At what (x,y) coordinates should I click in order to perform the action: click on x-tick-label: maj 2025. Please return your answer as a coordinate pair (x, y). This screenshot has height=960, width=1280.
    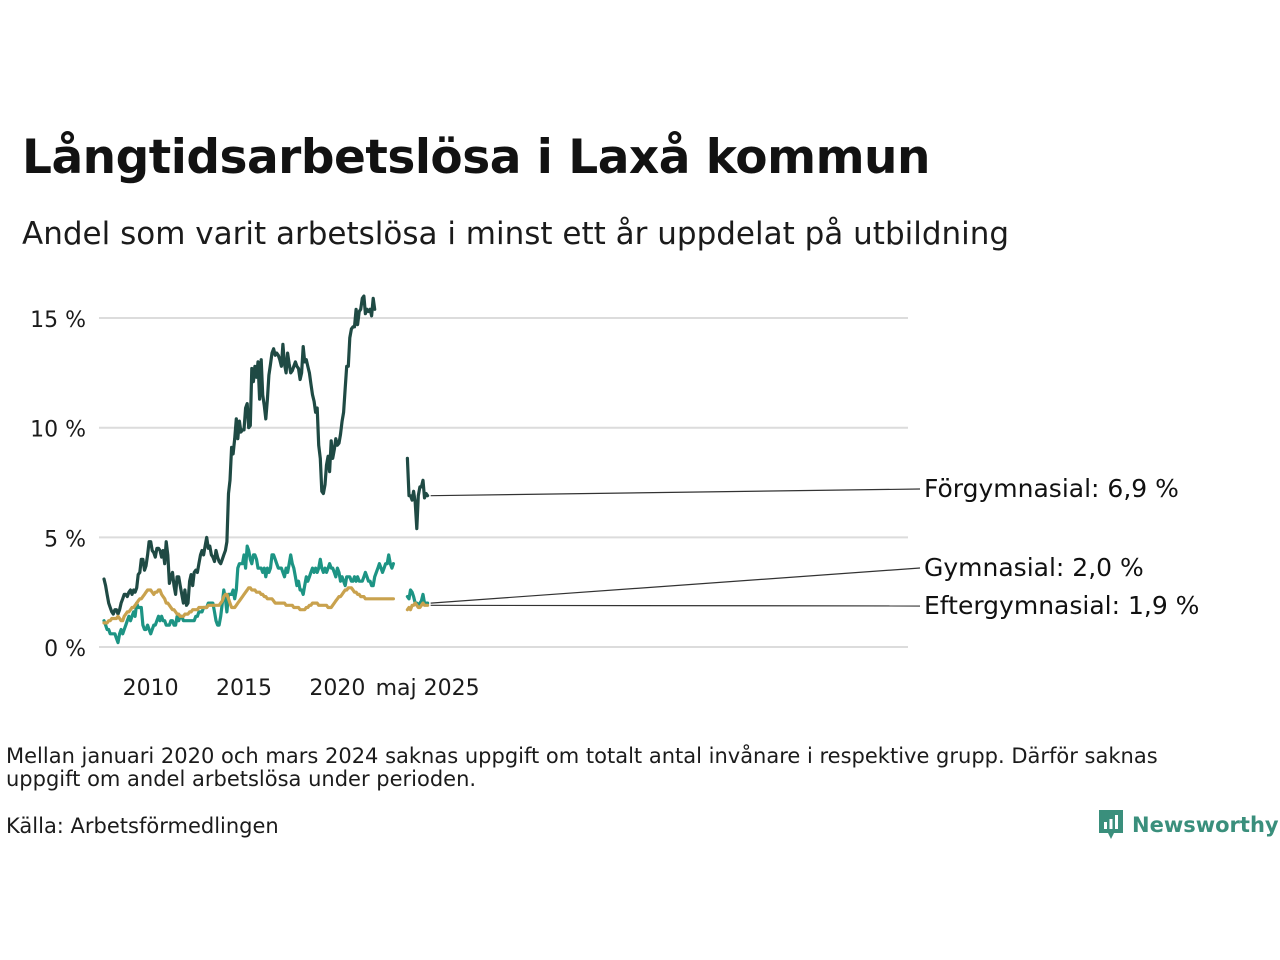
    Looking at the image, I should click on (428, 688).